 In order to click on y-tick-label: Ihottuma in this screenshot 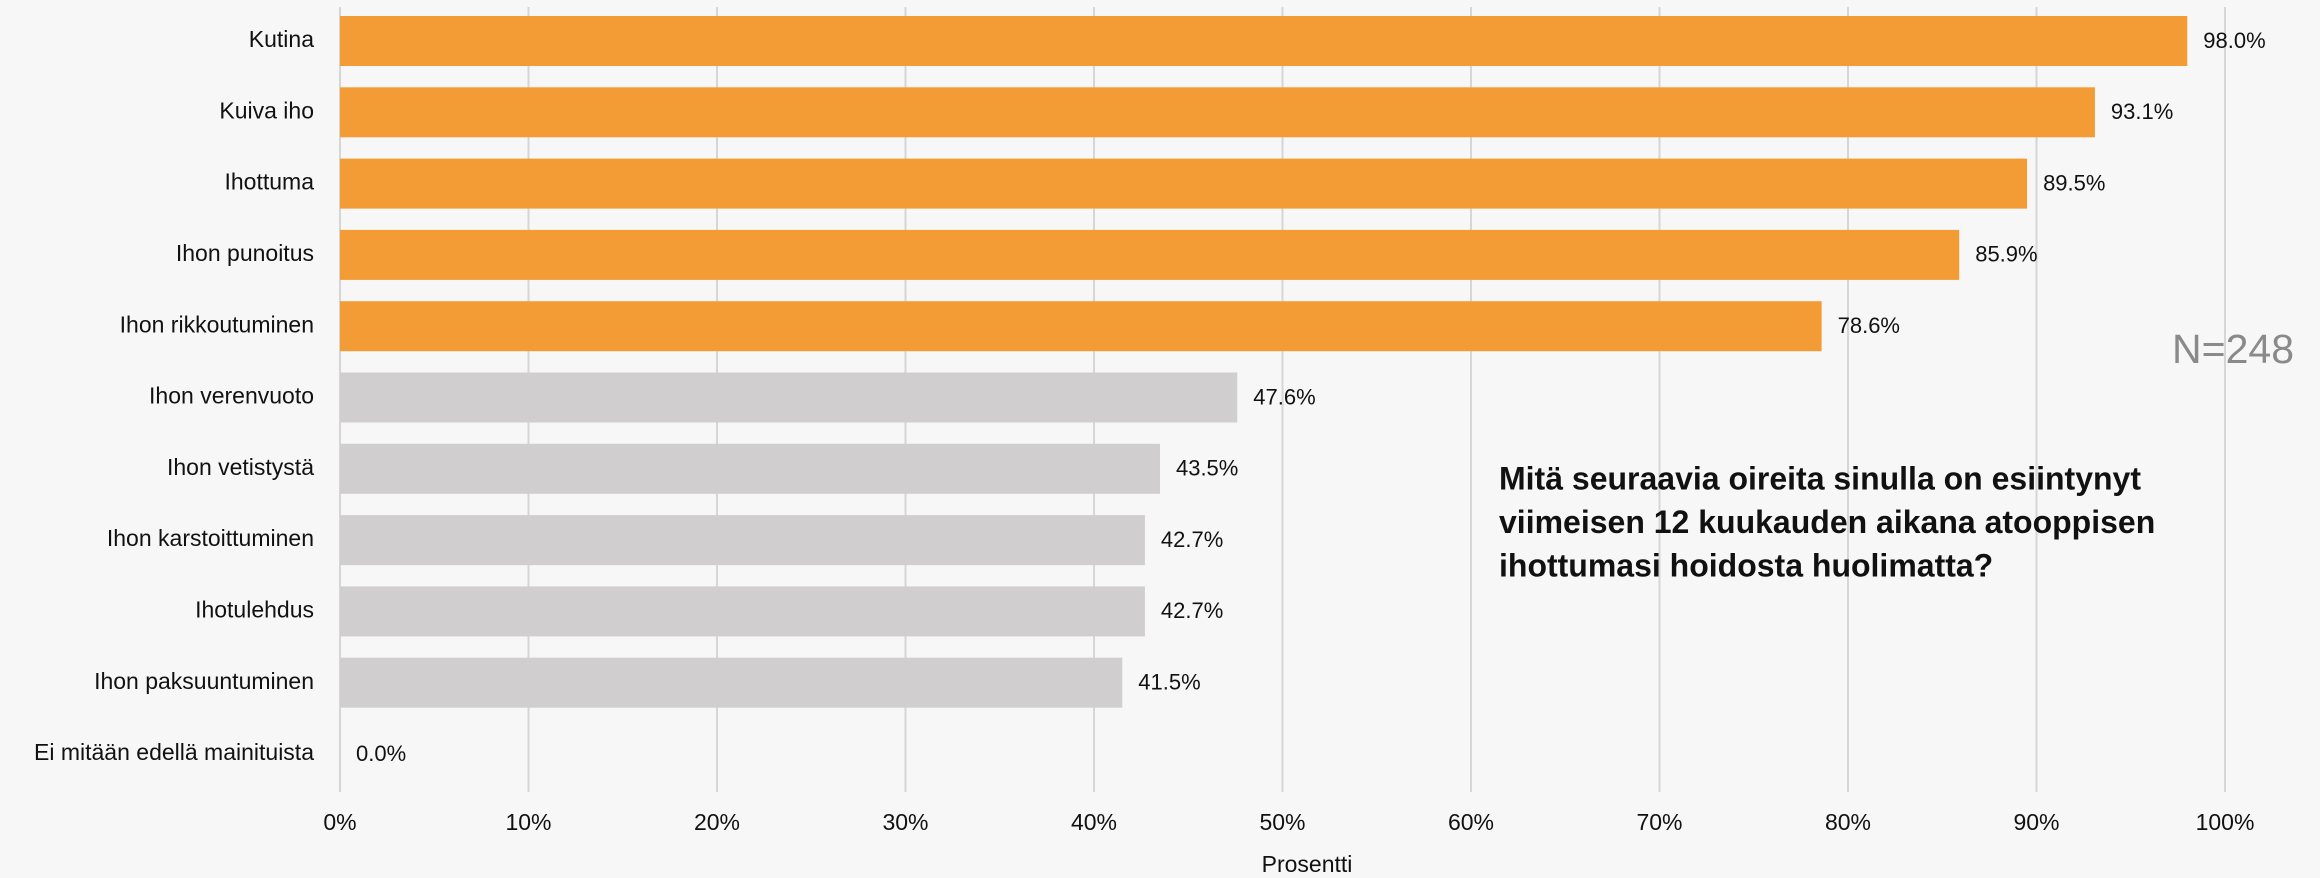, I will do `click(270, 182)`.